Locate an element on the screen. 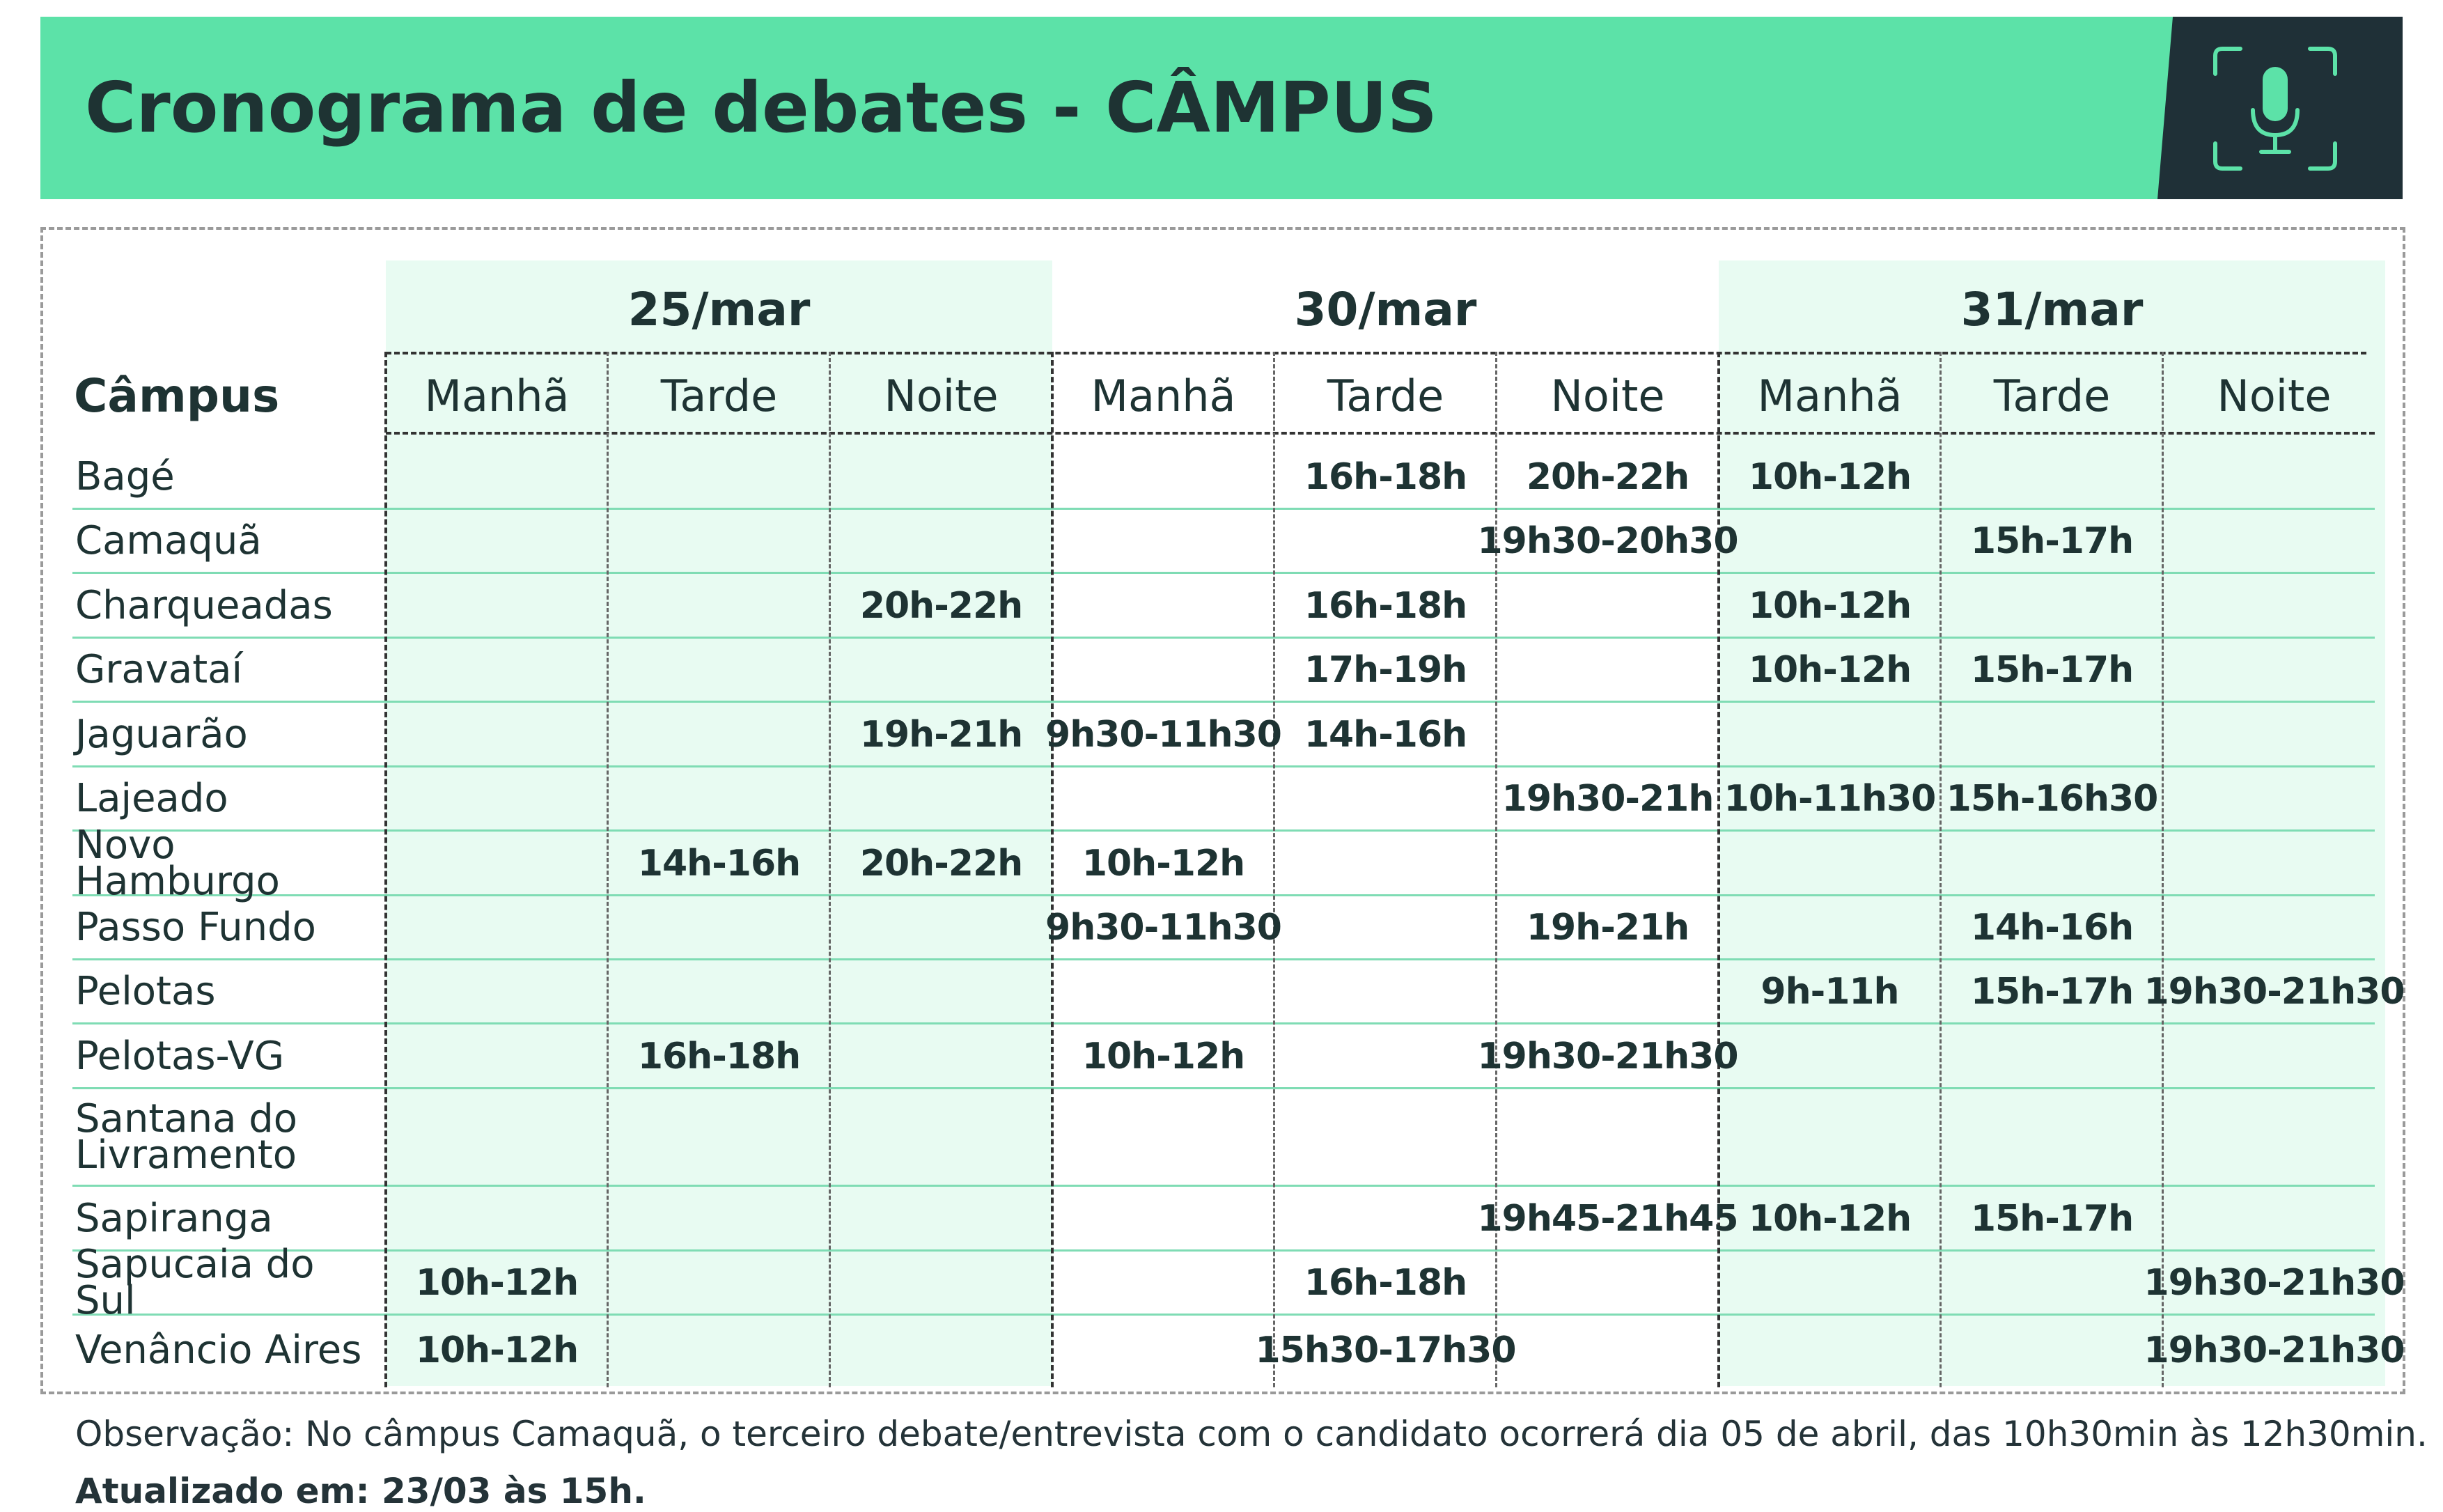  campus-label: Sapiranga is located at coordinates (174, 1218).